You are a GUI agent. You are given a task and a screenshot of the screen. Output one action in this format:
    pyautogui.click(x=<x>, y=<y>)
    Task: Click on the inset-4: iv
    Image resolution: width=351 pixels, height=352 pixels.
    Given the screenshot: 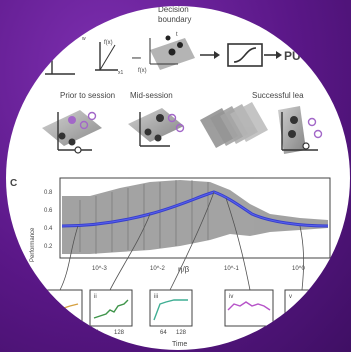 What is the action you would take?
    pyautogui.click(x=249, y=308)
    